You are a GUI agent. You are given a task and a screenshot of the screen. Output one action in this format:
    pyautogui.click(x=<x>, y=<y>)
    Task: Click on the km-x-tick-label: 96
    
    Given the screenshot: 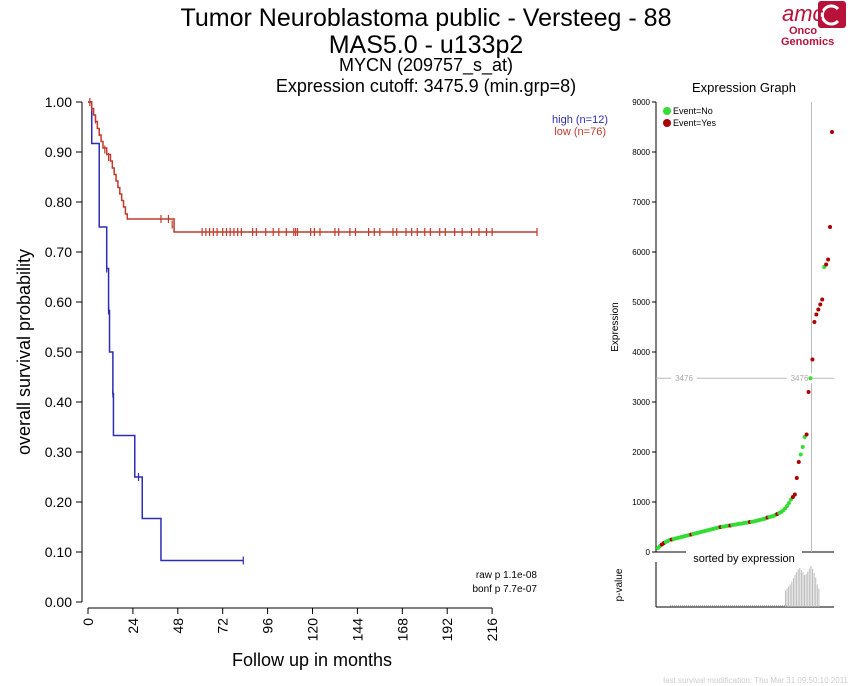 What is the action you would take?
    pyautogui.click(x=268, y=626)
    